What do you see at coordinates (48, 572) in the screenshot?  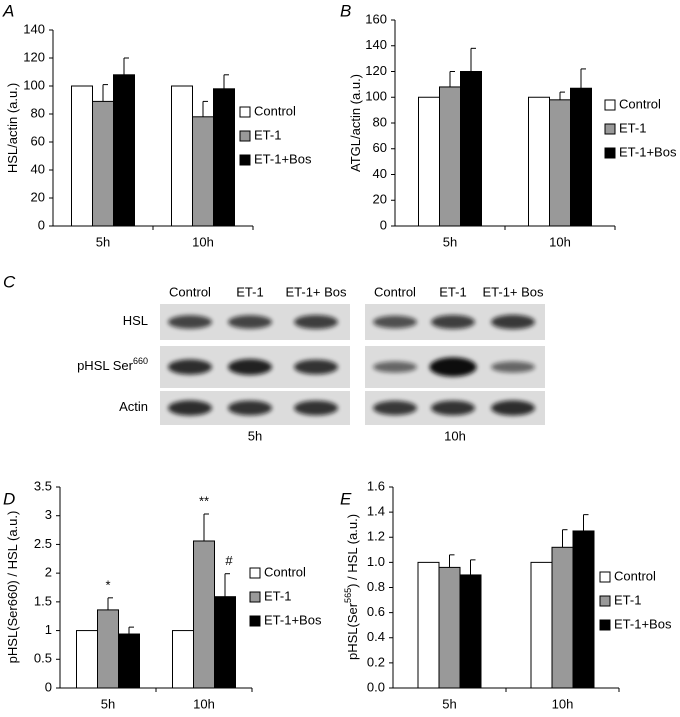 I see `y-tick-label: 2` at bounding box center [48, 572].